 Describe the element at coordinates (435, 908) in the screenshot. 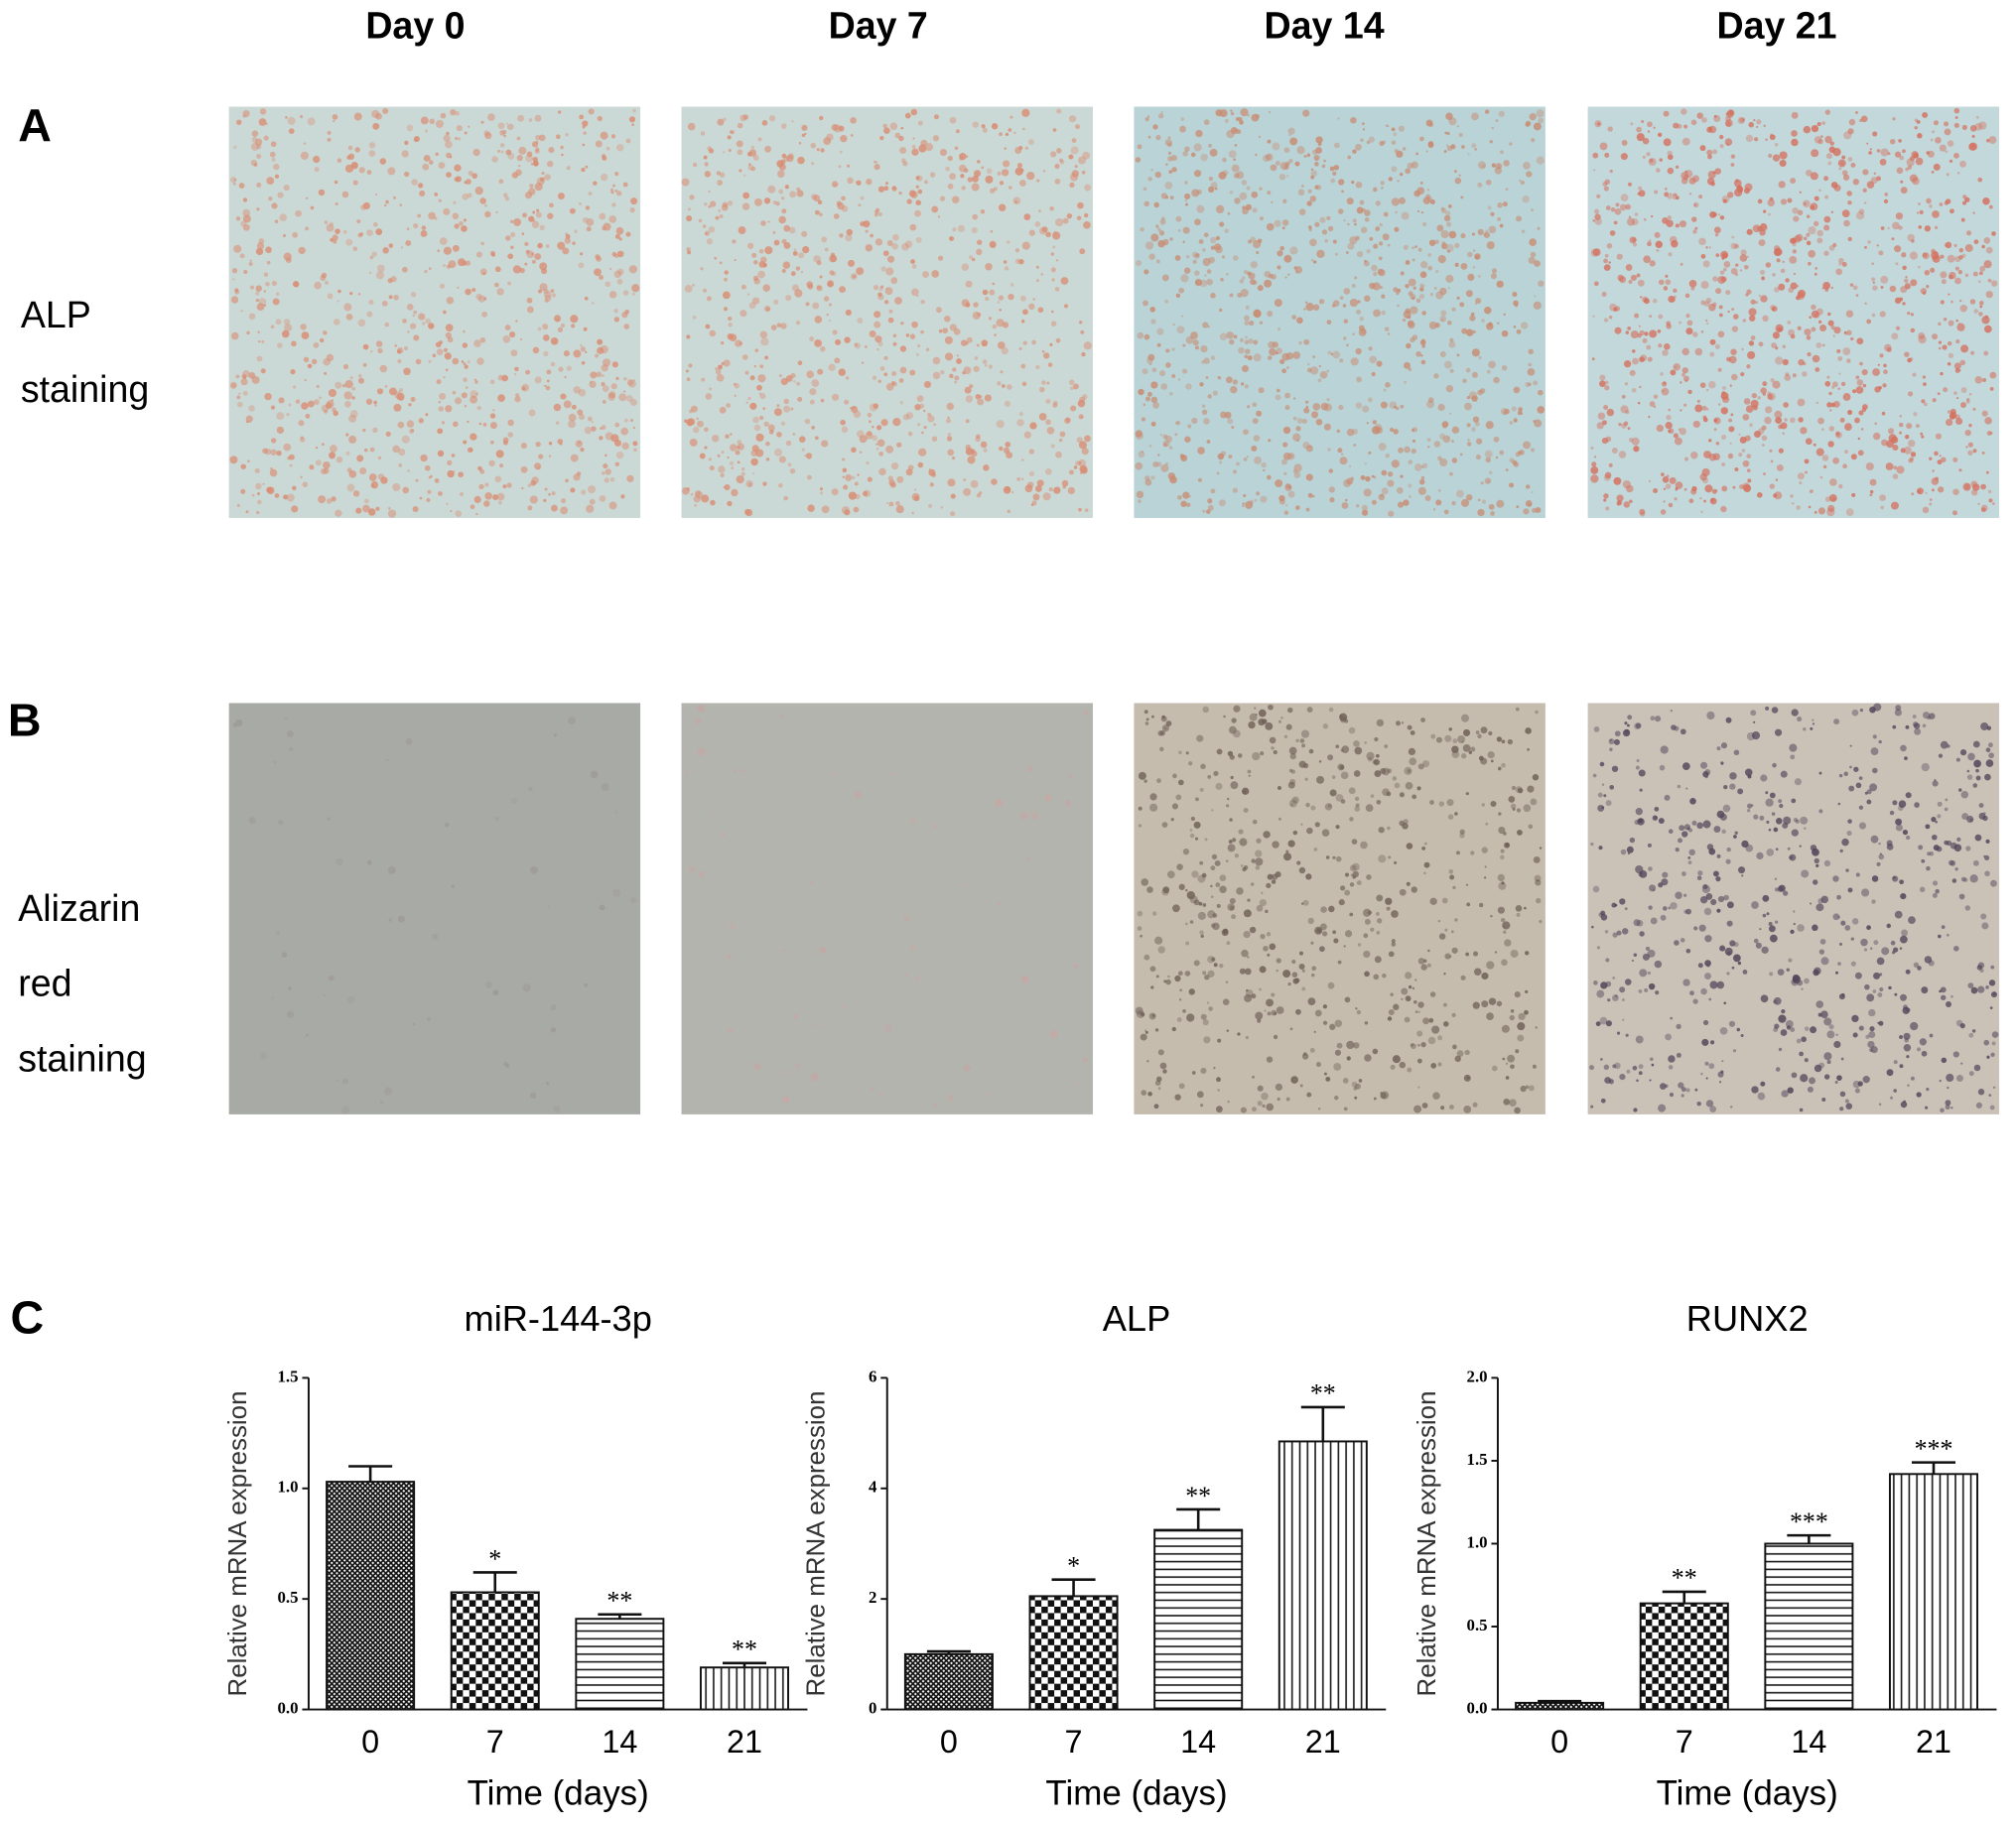

I see `micrograph` at that location.